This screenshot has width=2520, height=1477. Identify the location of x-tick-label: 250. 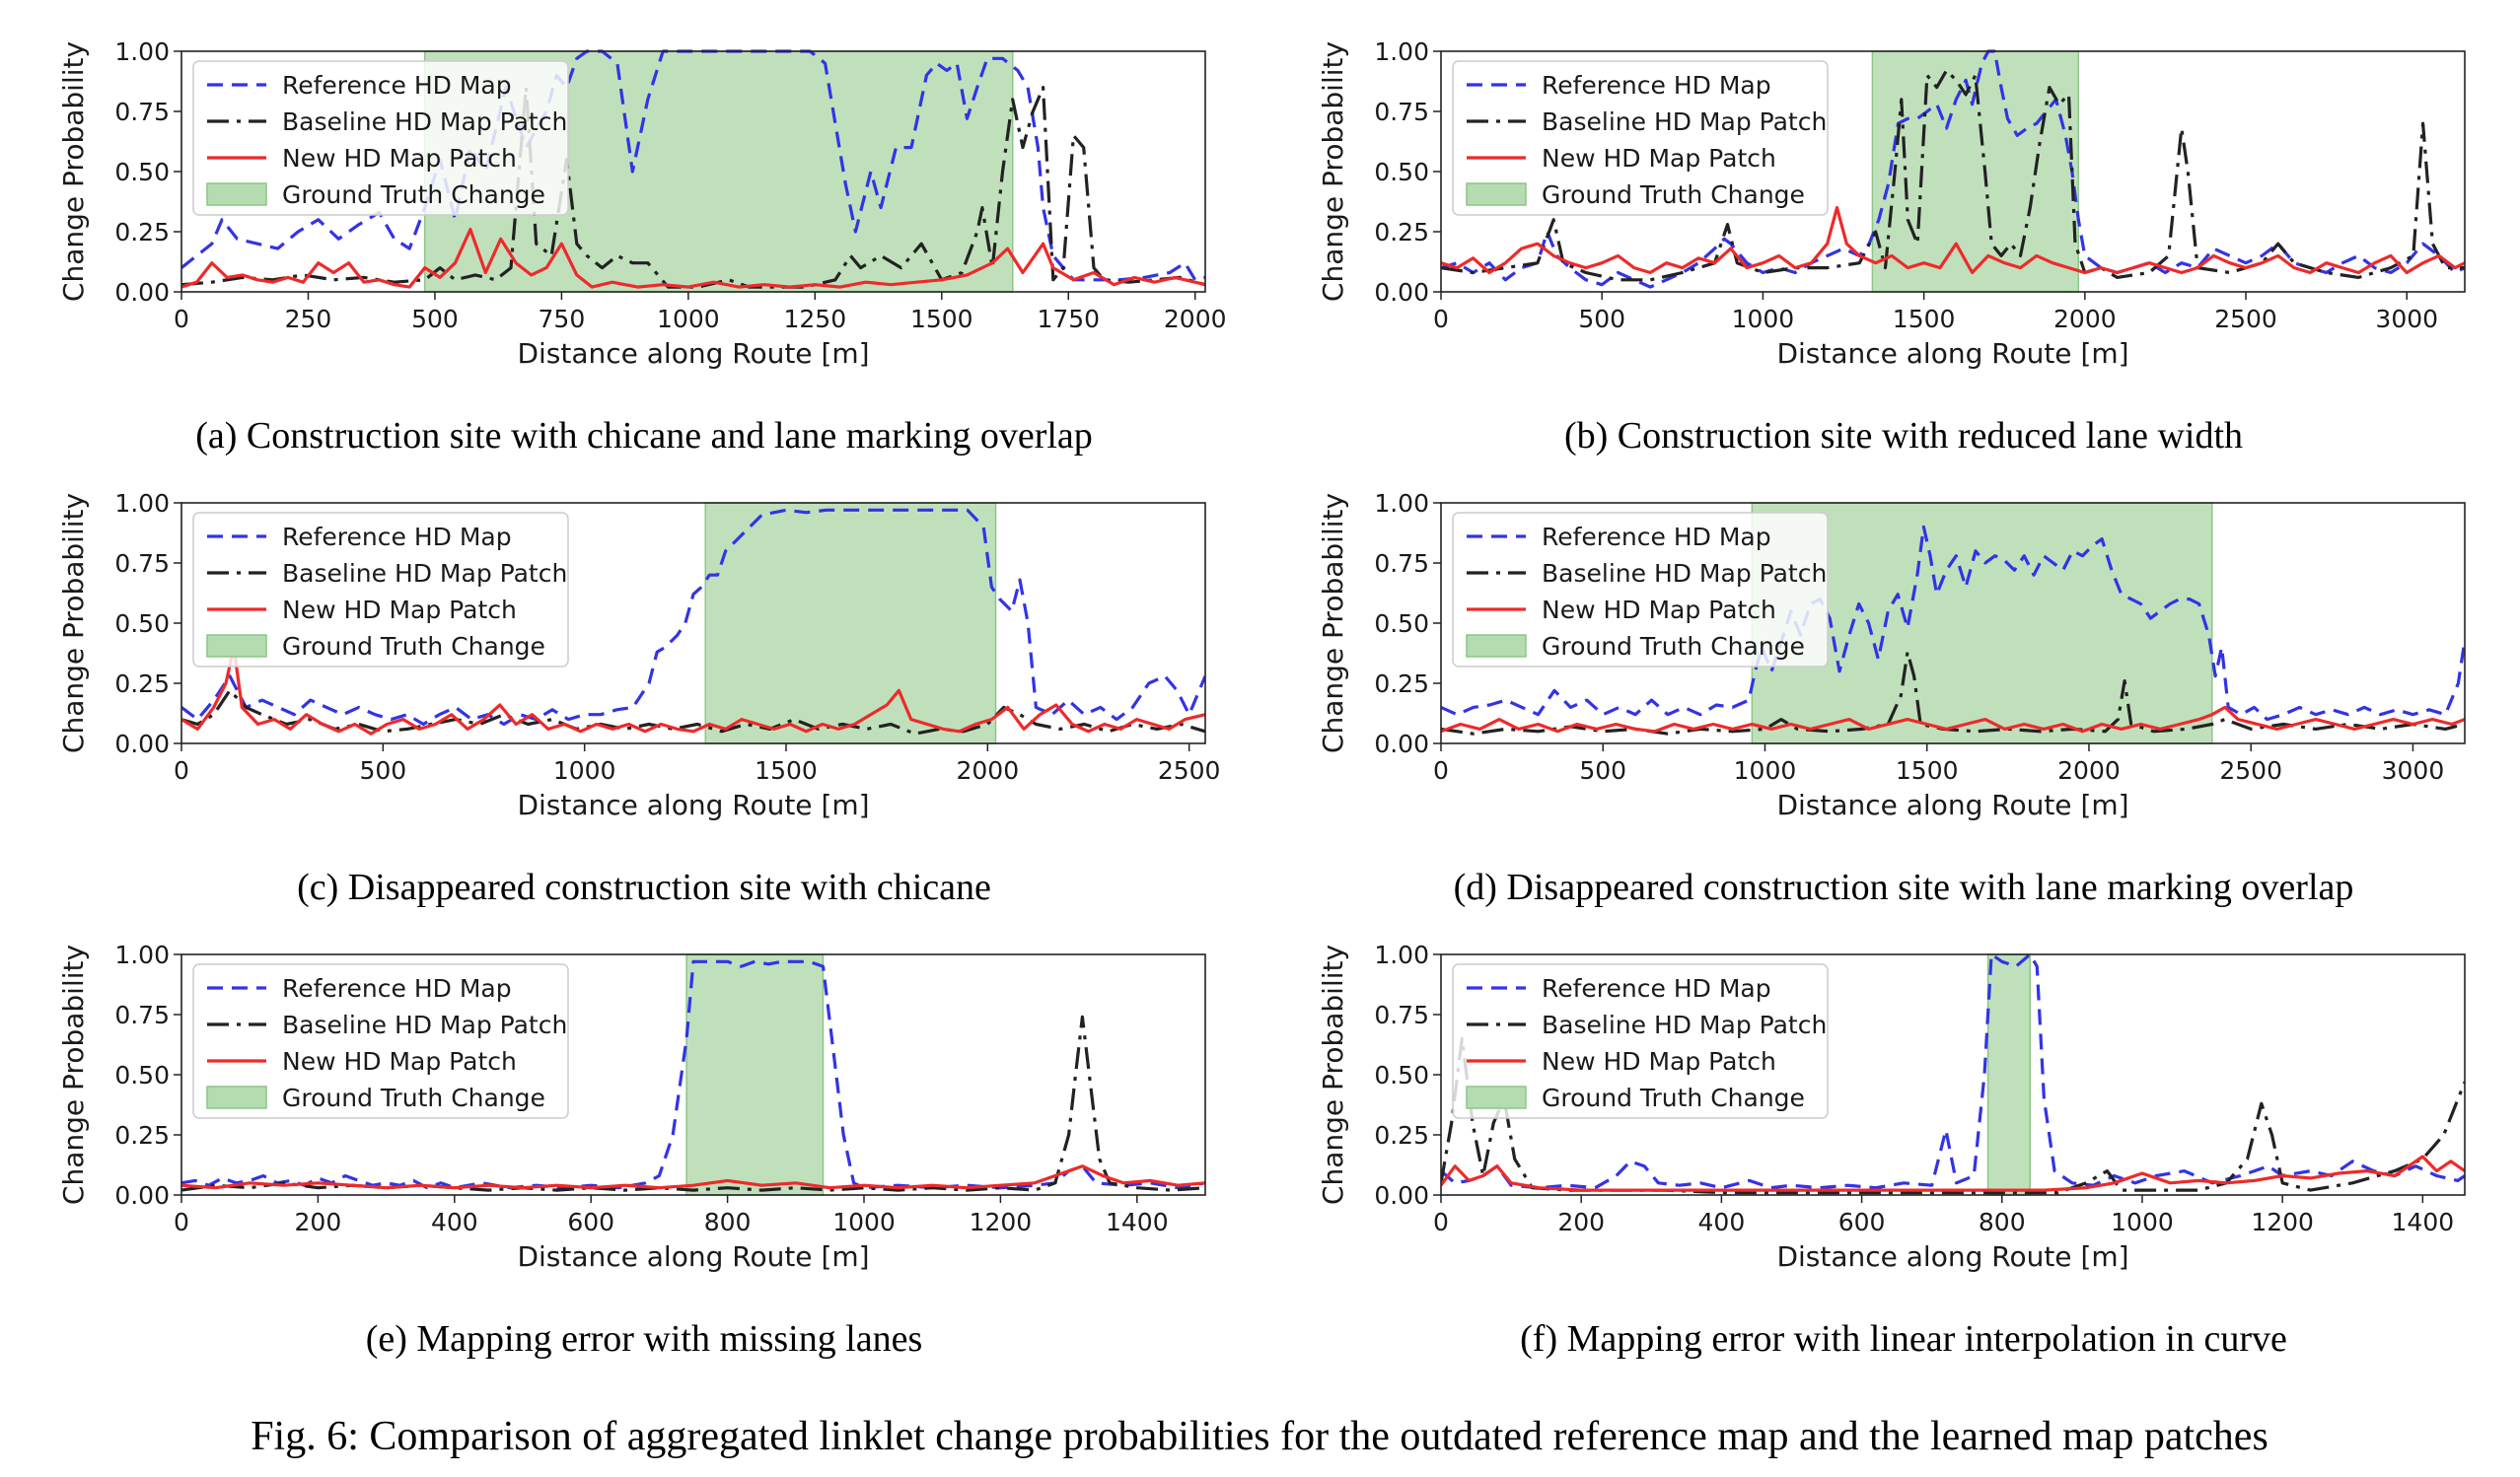
(308, 319).